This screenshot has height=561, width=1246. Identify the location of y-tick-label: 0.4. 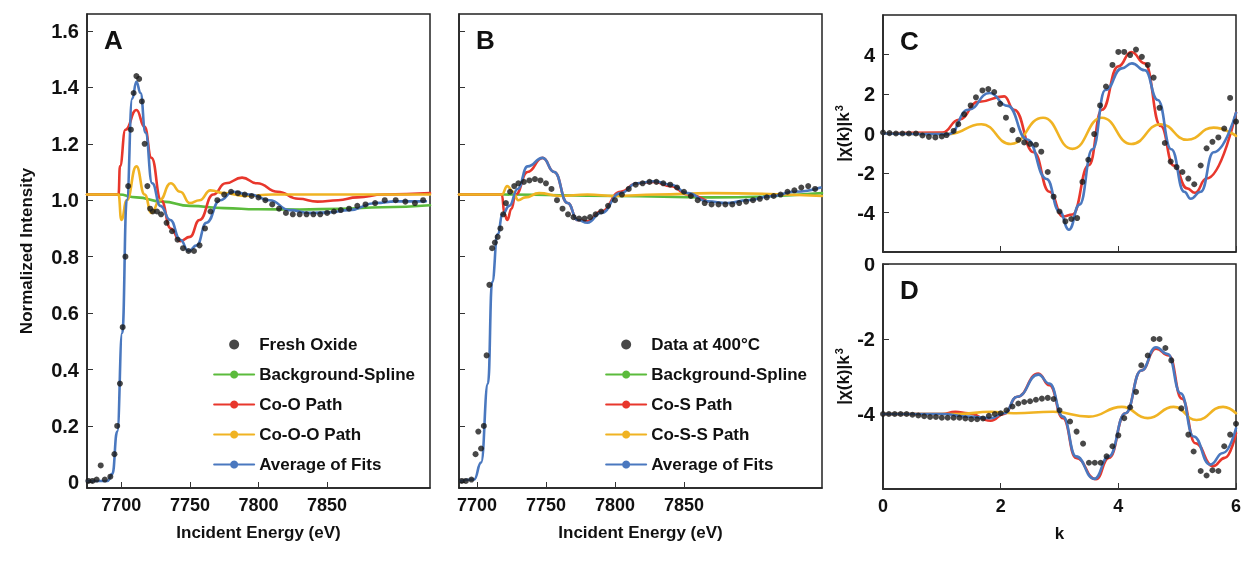
(65, 369).